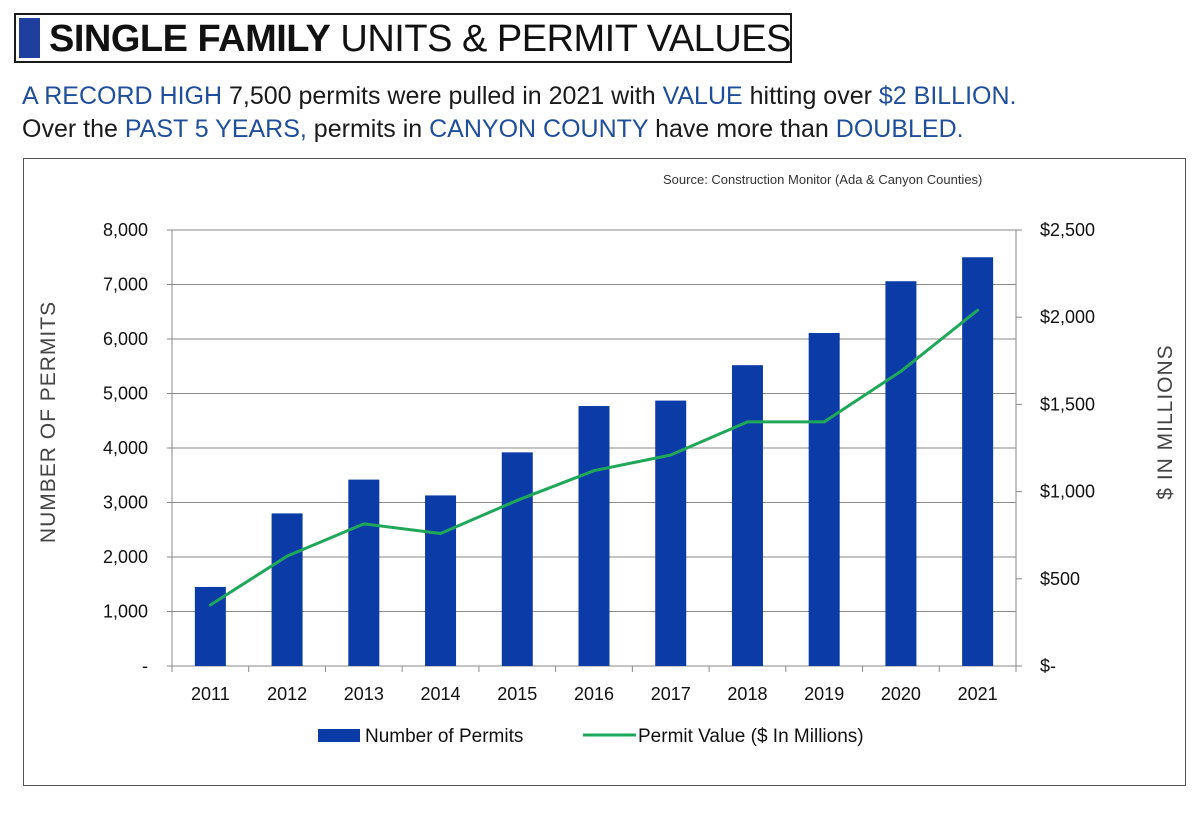  I want to click on bar-2014, so click(441, 580).